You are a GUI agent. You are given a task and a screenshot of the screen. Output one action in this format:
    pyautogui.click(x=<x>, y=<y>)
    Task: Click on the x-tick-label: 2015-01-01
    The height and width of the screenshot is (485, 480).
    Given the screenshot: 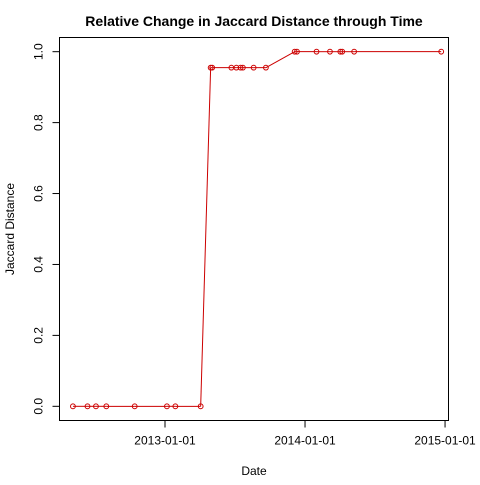 What is the action you would take?
    pyautogui.click(x=445, y=441)
    